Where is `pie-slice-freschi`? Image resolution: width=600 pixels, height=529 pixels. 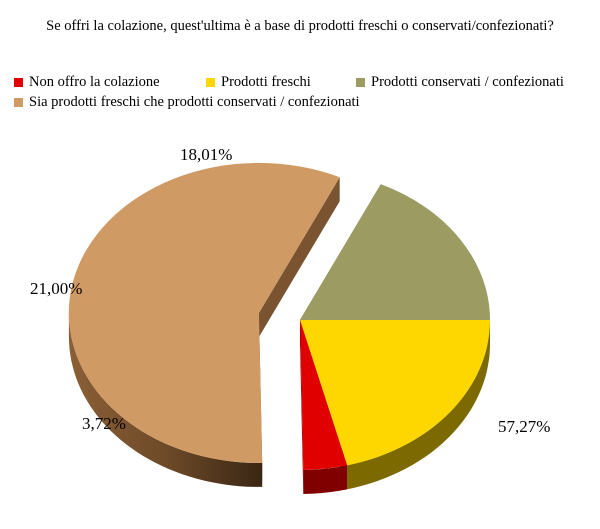 pie-slice-freschi is located at coordinates (395, 393).